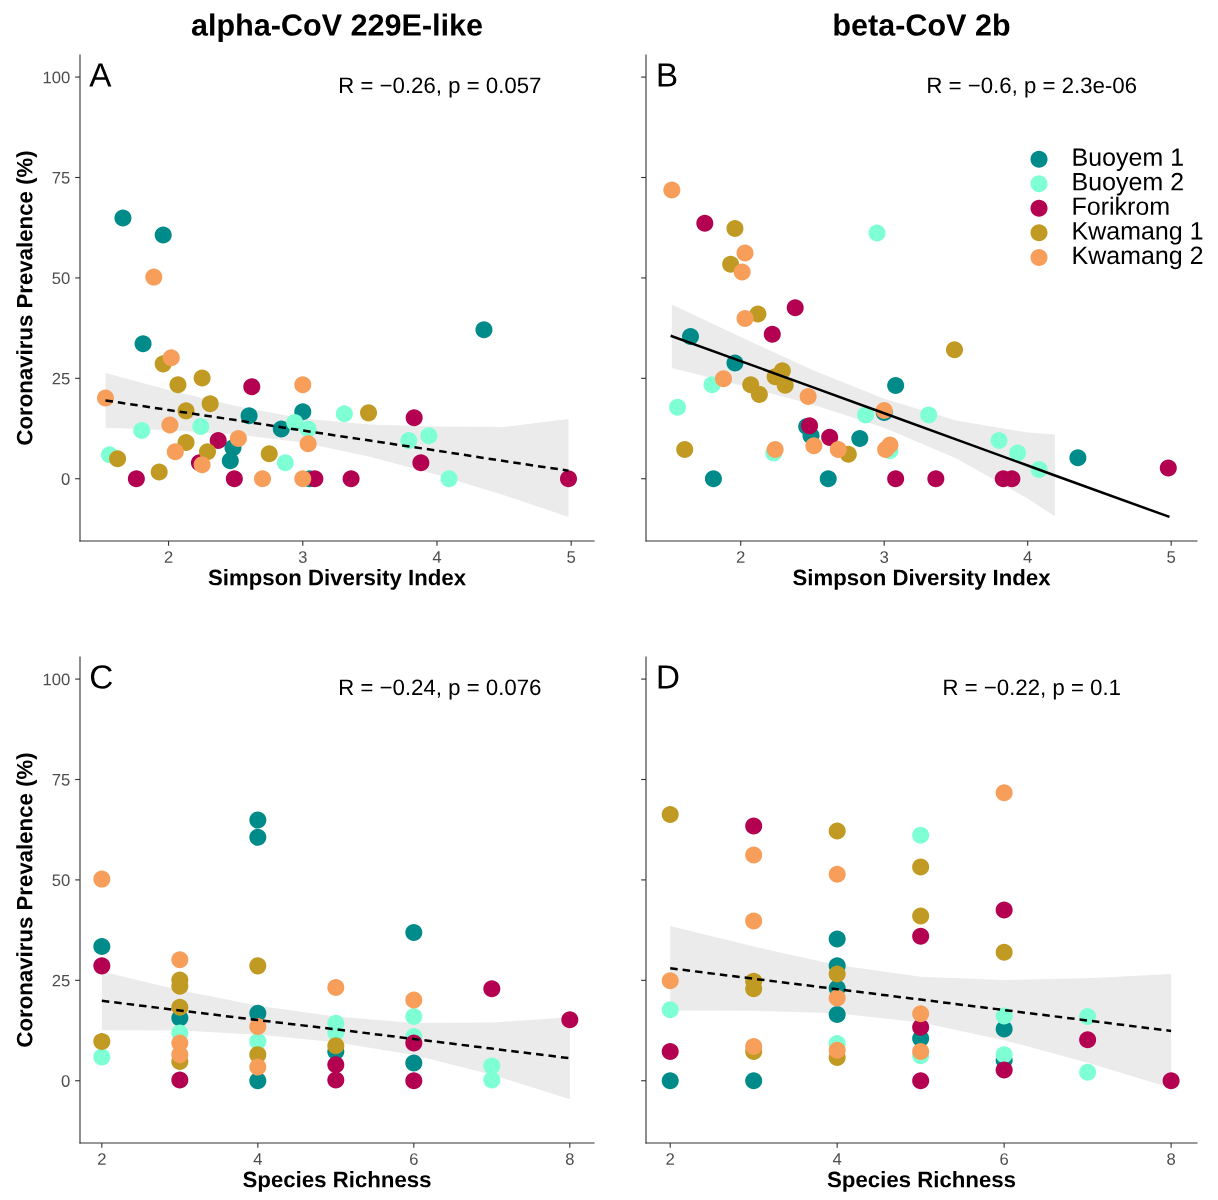 This screenshot has height=1200, width=1218. Describe the element at coordinates (922, 24) in the screenshot. I see `chart-title: beta-CoV 2b` at that location.